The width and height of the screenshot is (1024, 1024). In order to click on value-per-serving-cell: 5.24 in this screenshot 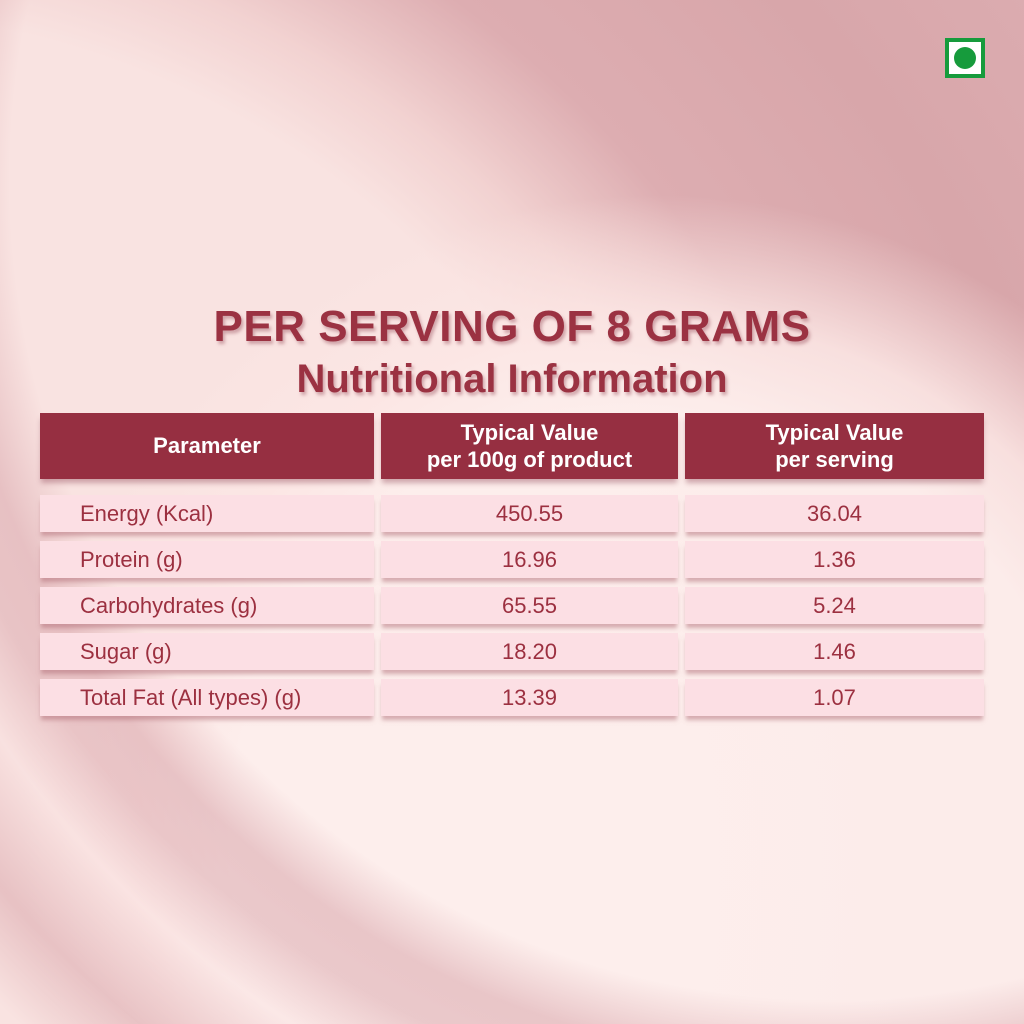, I will do `click(834, 605)`.